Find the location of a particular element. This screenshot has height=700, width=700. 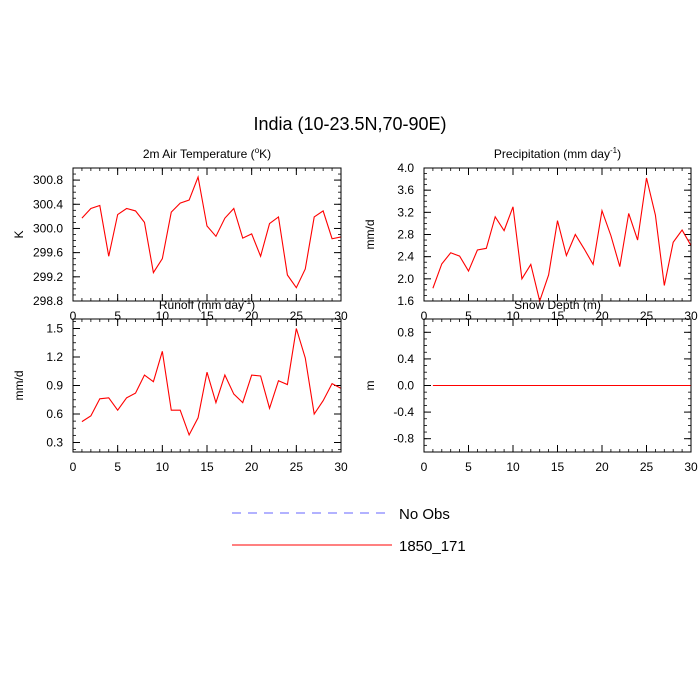

y-tick-label: 300.4 is located at coordinates (48, 204).